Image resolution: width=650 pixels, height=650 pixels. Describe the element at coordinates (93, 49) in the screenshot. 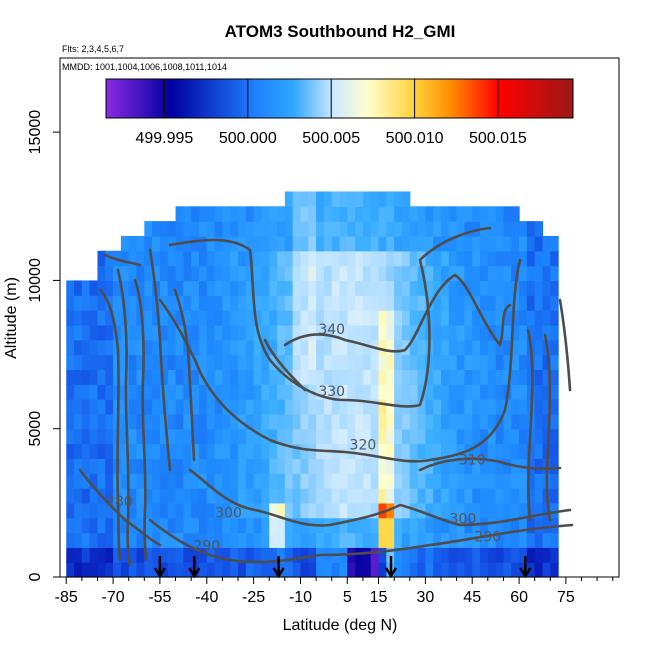

I see `flights-subtitle: Flts: 2,3,4,5,6,7` at that location.